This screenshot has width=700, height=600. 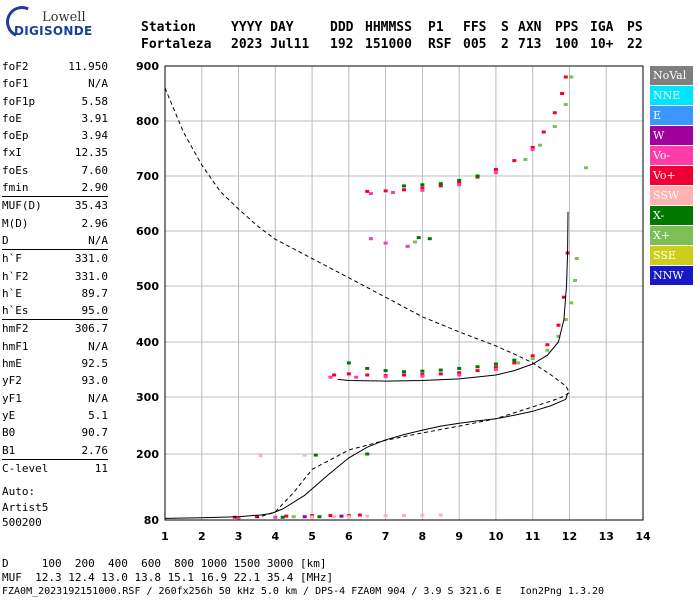 I want to click on legend-item-ssw: SSW, so click(x=671, y=196).